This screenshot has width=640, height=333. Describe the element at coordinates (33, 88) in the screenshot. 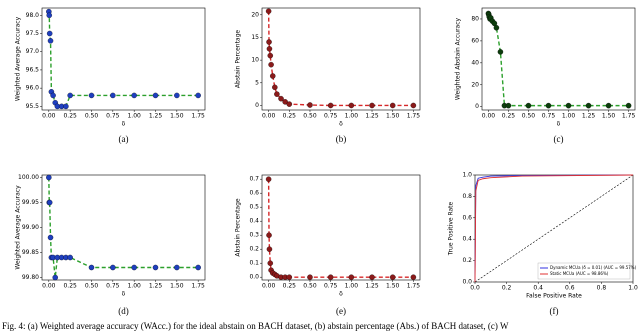

I see `y-tick-label: 96.0` at that location.